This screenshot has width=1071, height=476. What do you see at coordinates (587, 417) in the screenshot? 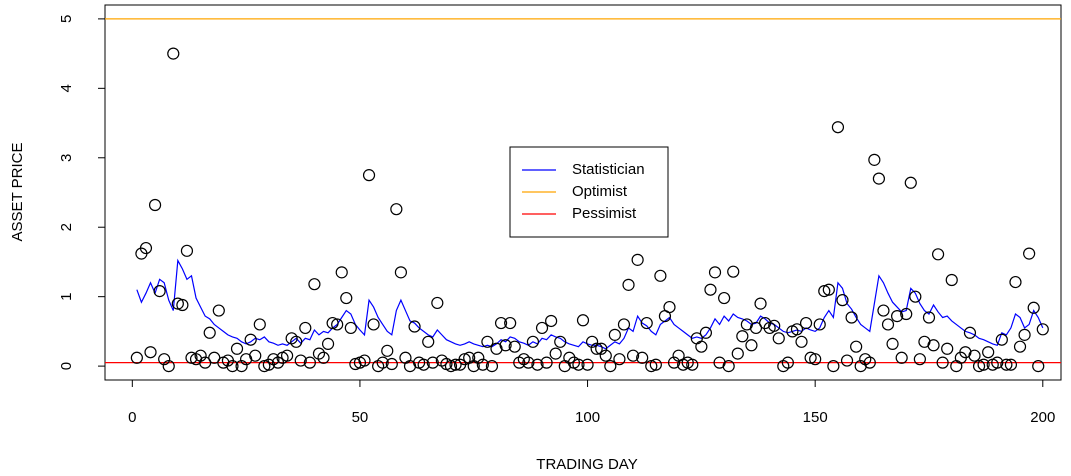
I see `x-tick-label: 100` at bounding box center [587, 417].